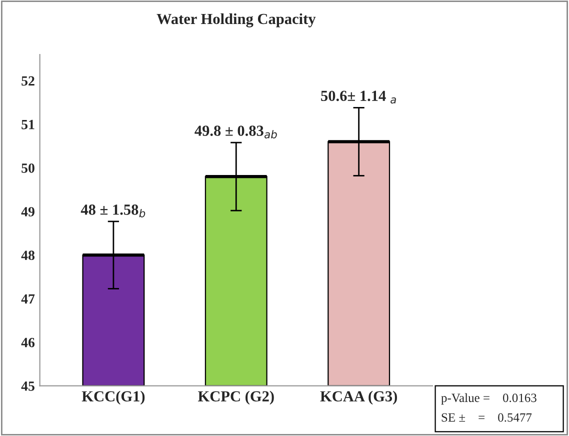 This screenshot has height=436, width=569. I want to click on x-tick-label: KCPC (G2), so click(236, 397).